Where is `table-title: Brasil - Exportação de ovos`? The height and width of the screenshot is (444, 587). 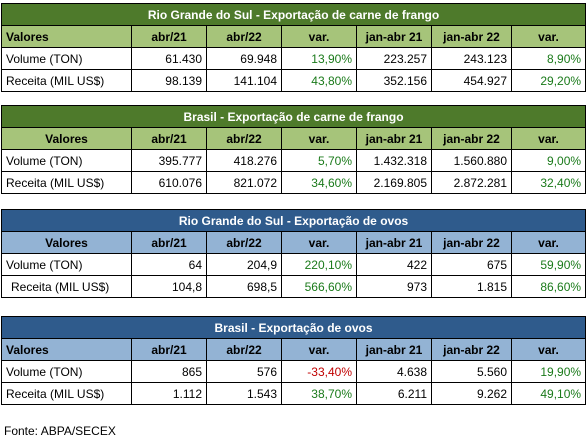
table-title: Brasil - Exportação de ovos is located at coordinates (293, 327).